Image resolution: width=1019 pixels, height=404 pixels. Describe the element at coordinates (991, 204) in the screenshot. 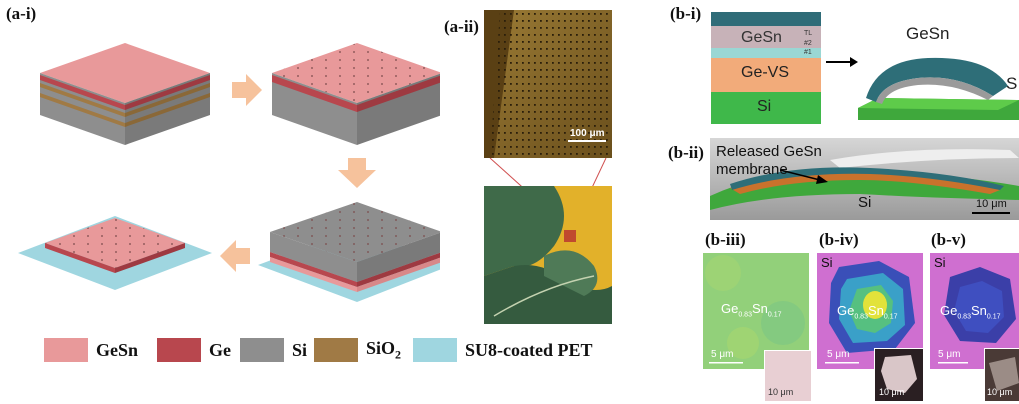

I see `scale-bar-b-ii: 10 μm` at that location.